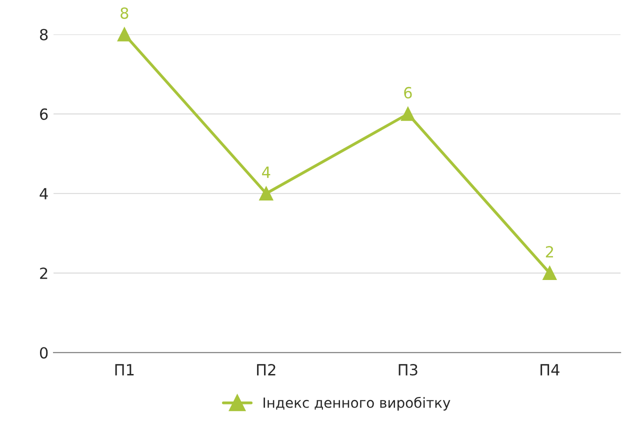 The image size is (630, 430). Describe the element at coordinates (408, 92) in the screenshot. I see `data-label: 6` at that location.